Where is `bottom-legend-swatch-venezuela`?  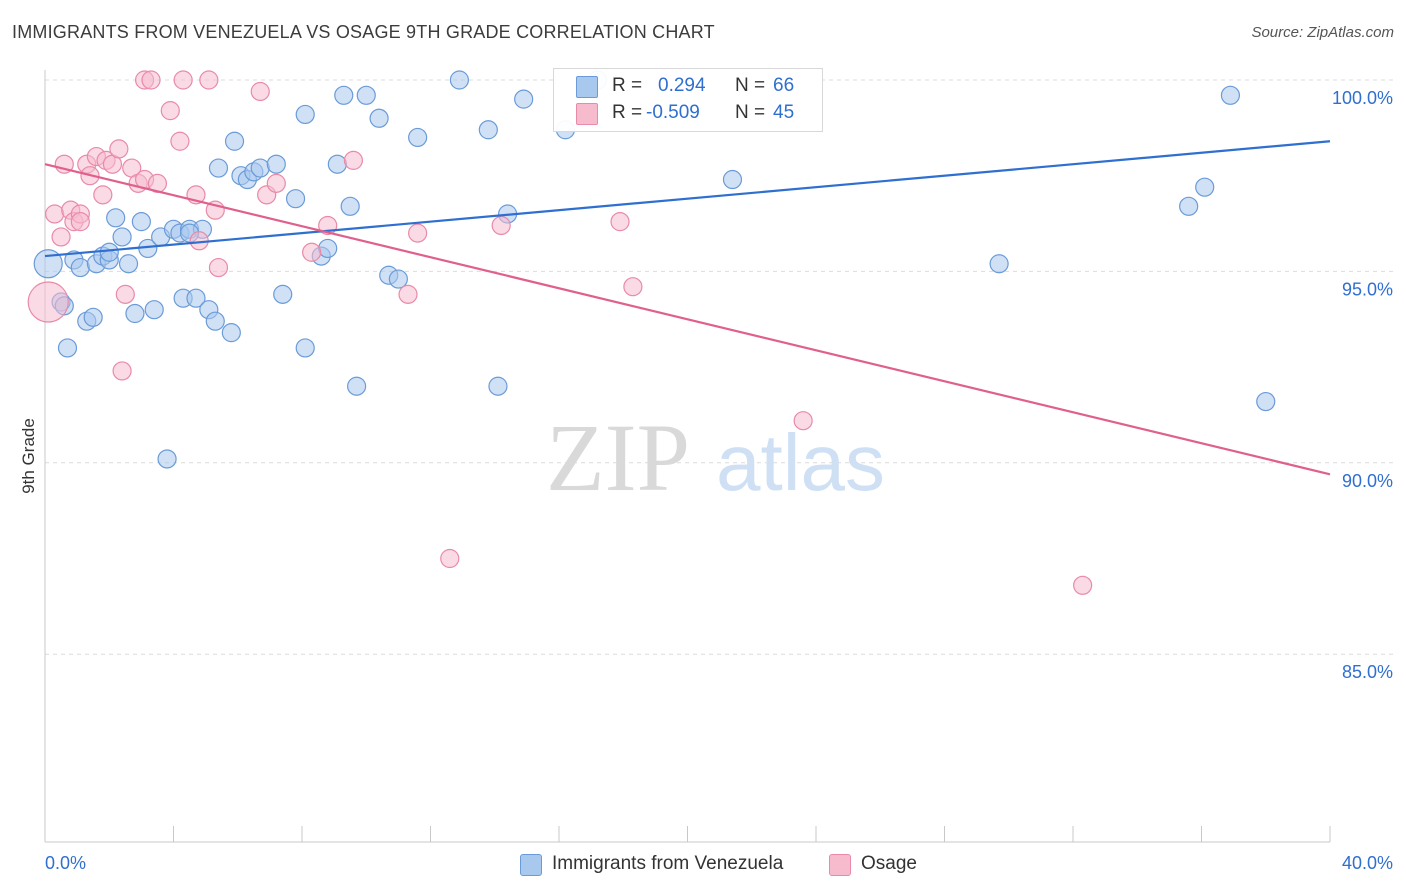 bottom-legend-swatch-venezuela is located at coordinates (531, 865).